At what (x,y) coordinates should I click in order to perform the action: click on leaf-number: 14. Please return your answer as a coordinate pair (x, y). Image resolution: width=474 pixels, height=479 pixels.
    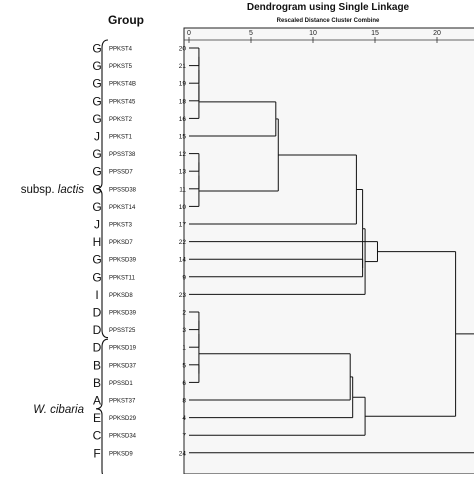
    Looking at the image, I should click on (183, 260).